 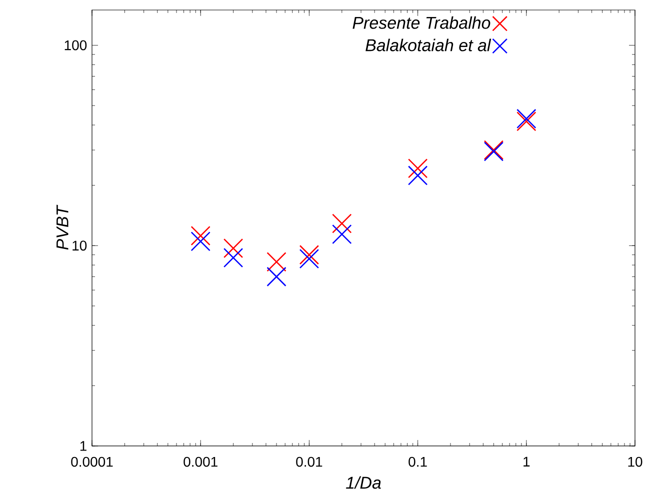 What do you see at coordinates (92, 461) in the screenshot?
I see `x-tick-label: 0.0001` at bounding box center [92, 461].